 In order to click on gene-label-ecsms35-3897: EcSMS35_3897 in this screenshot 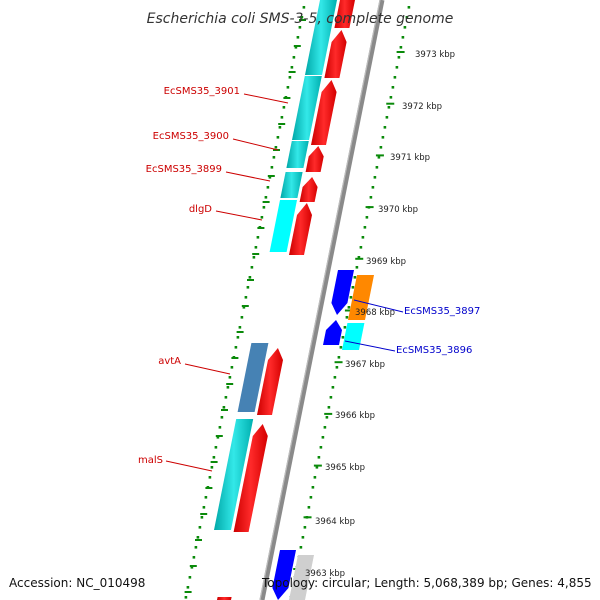, I will do `click(442, 311)`.